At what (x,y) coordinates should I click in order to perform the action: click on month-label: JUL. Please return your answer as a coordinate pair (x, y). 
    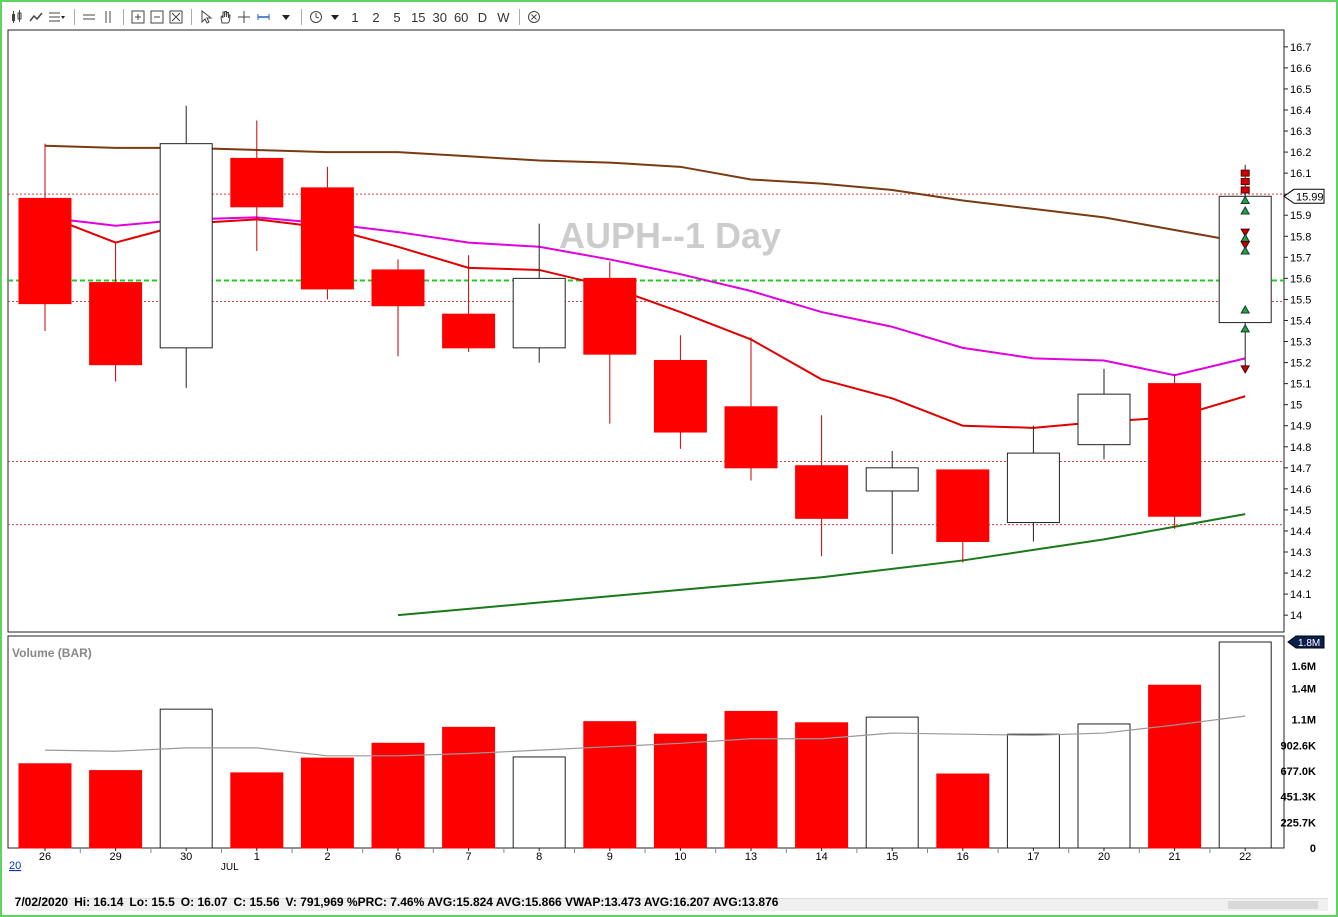
    Looking at the image, I should click on (230, 867).